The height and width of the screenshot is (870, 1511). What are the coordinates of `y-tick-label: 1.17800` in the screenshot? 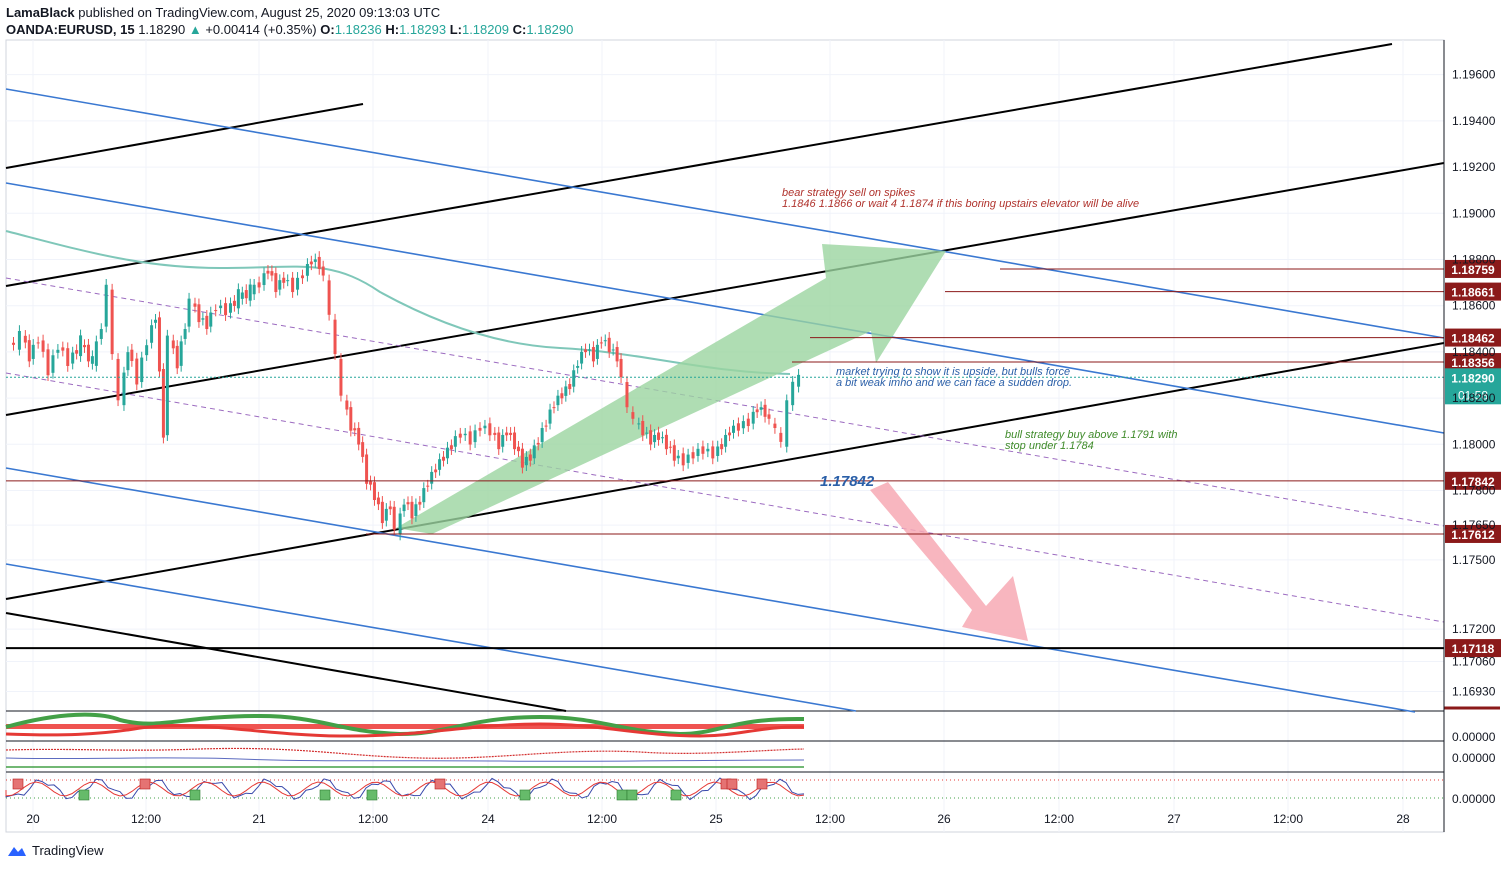 It's located at (1474, 491).